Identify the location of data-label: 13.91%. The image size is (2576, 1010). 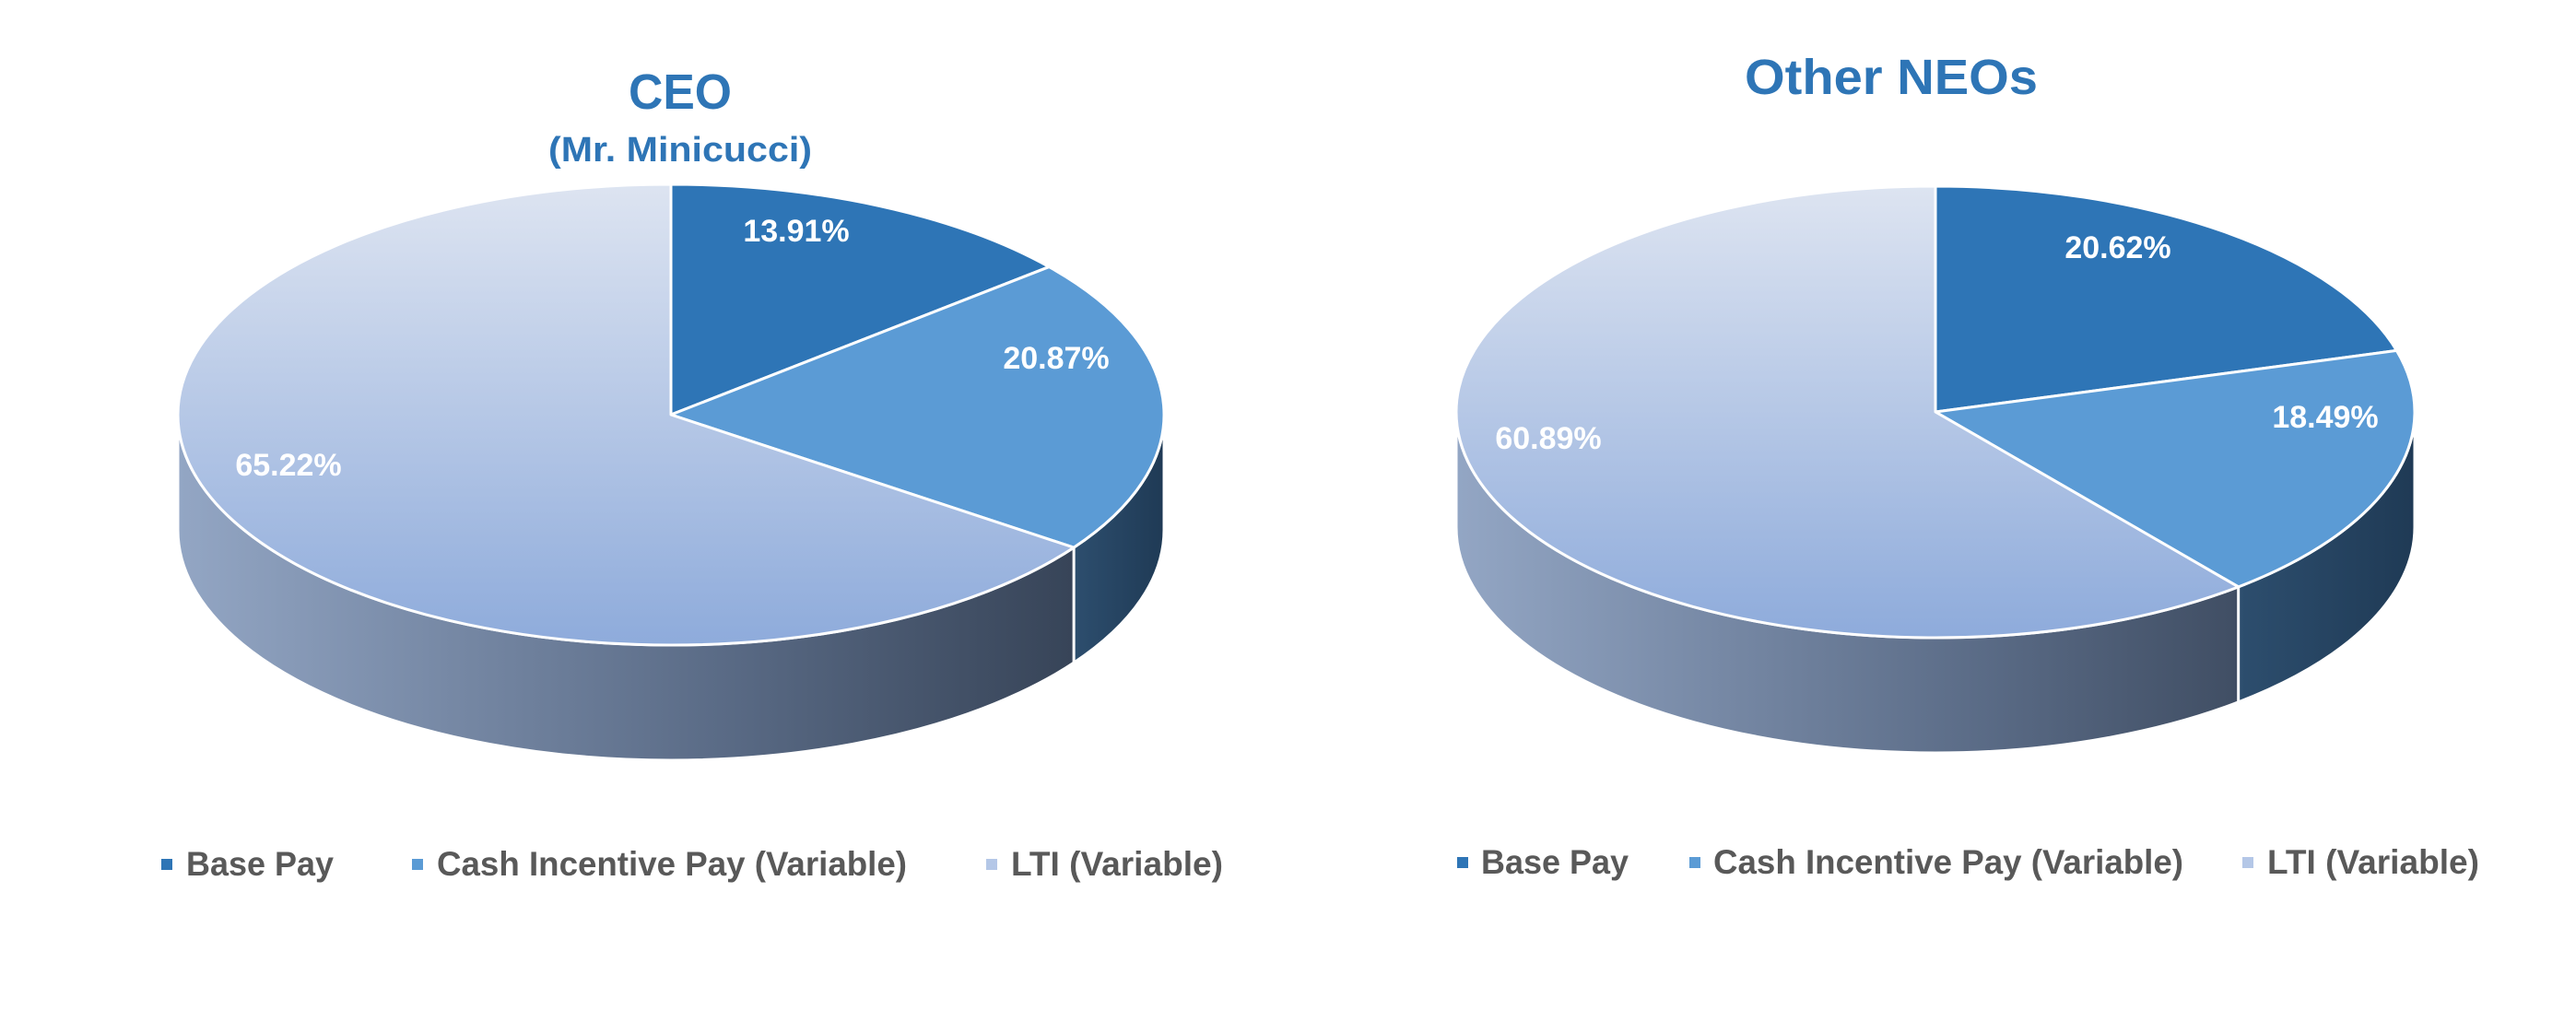
(796, 231).